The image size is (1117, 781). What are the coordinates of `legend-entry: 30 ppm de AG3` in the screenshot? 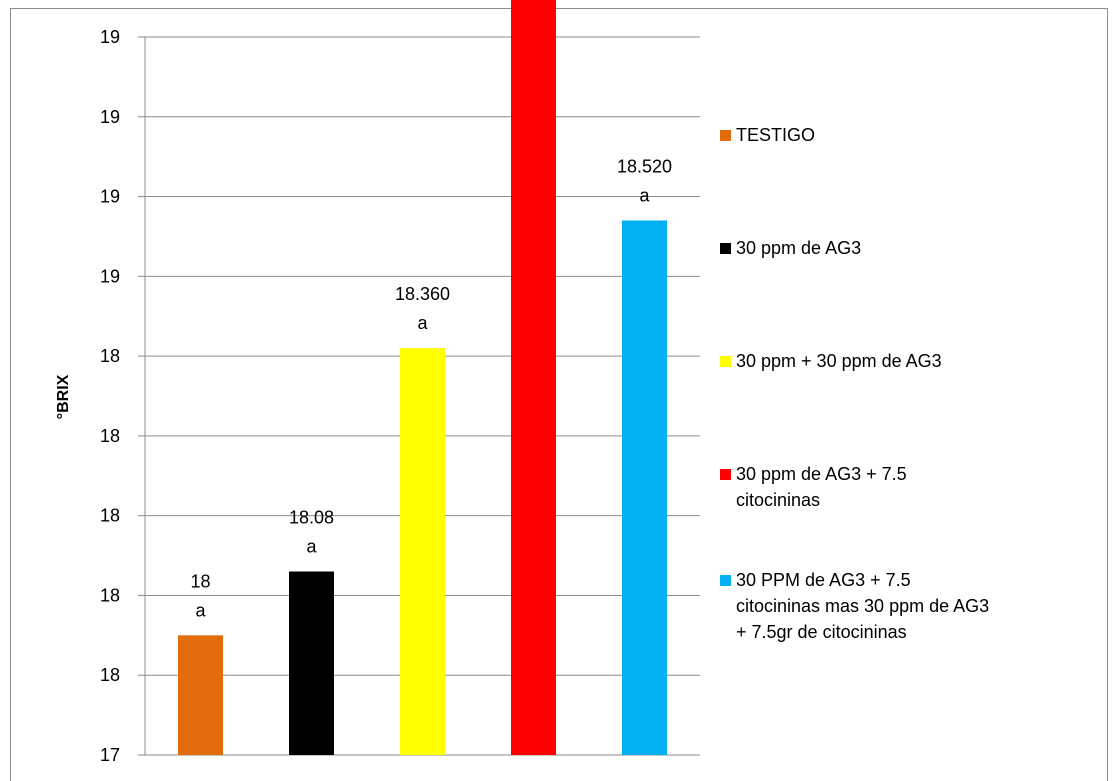 It's located at (798, 248).